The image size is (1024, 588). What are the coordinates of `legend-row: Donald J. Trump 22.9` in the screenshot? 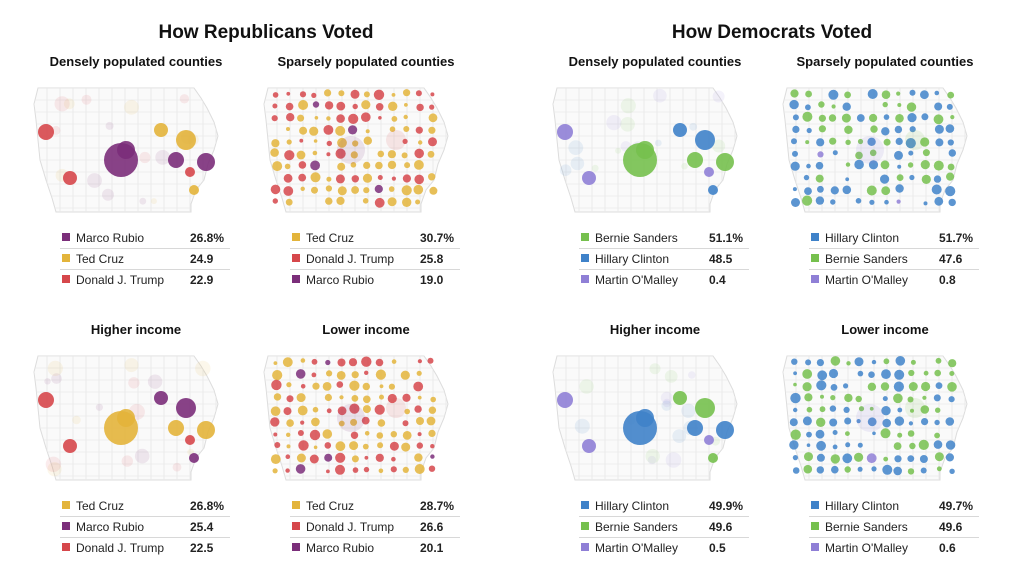 It's located at (145, 280).